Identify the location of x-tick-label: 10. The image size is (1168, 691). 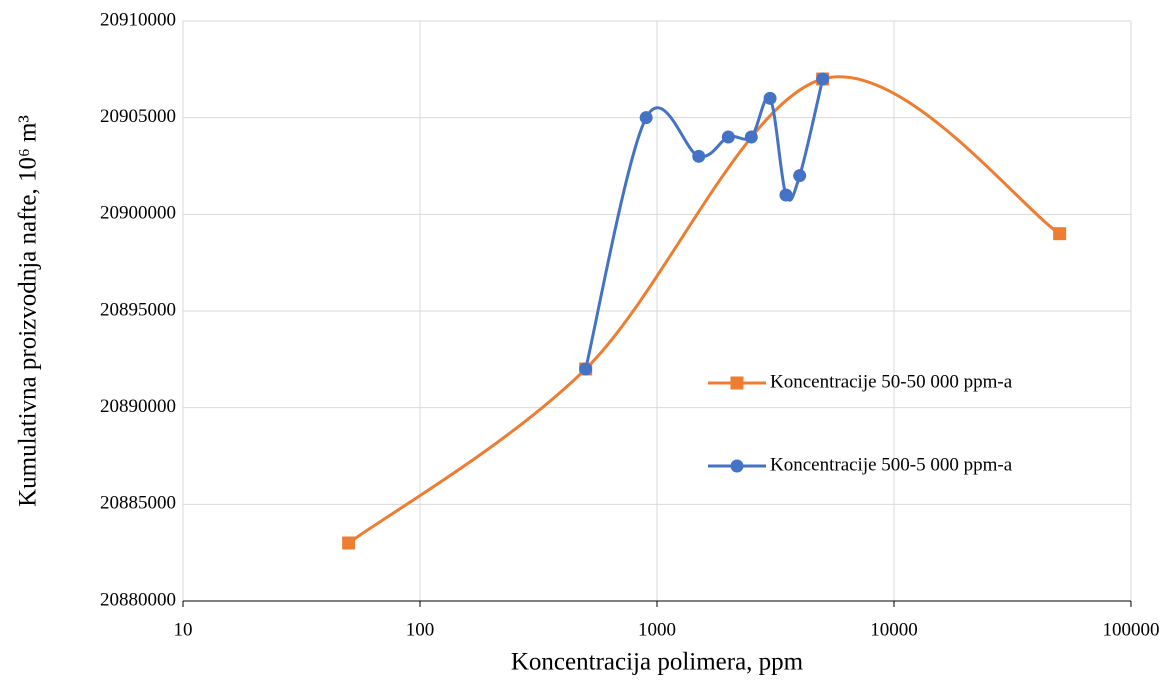
(183, 629).